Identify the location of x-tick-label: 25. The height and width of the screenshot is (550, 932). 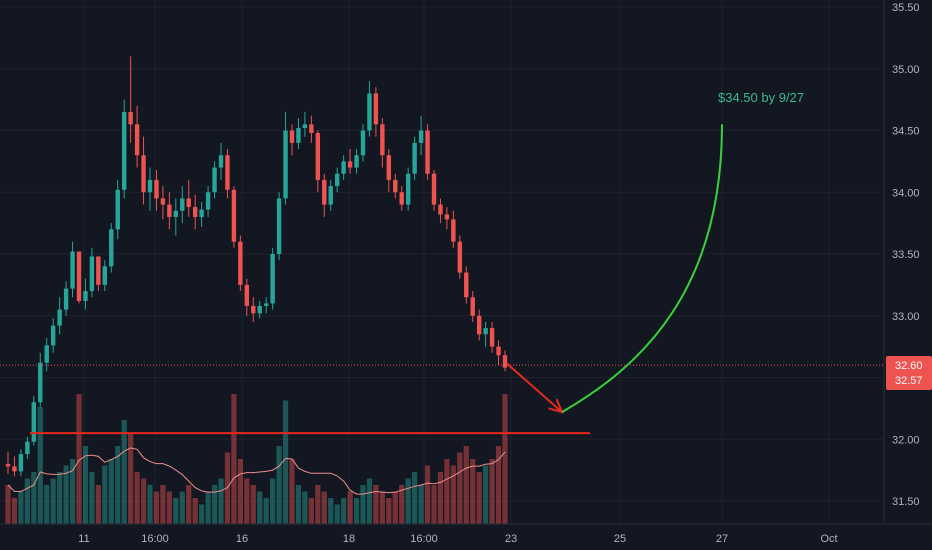
(620, 539).